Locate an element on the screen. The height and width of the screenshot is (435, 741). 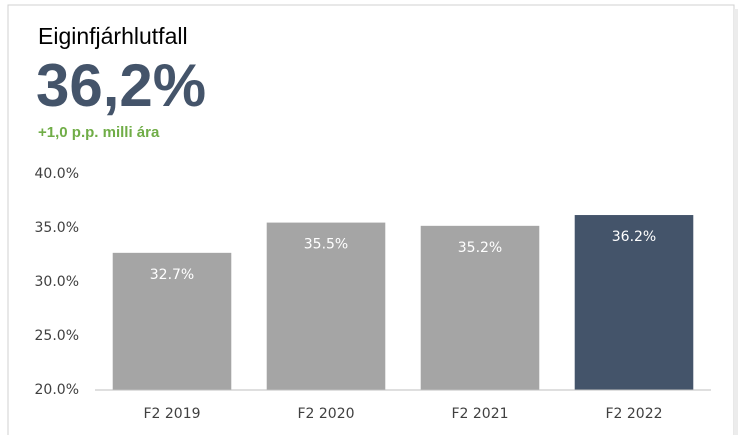
kpi-value: 36,2% is located at coordinates (121, 85).